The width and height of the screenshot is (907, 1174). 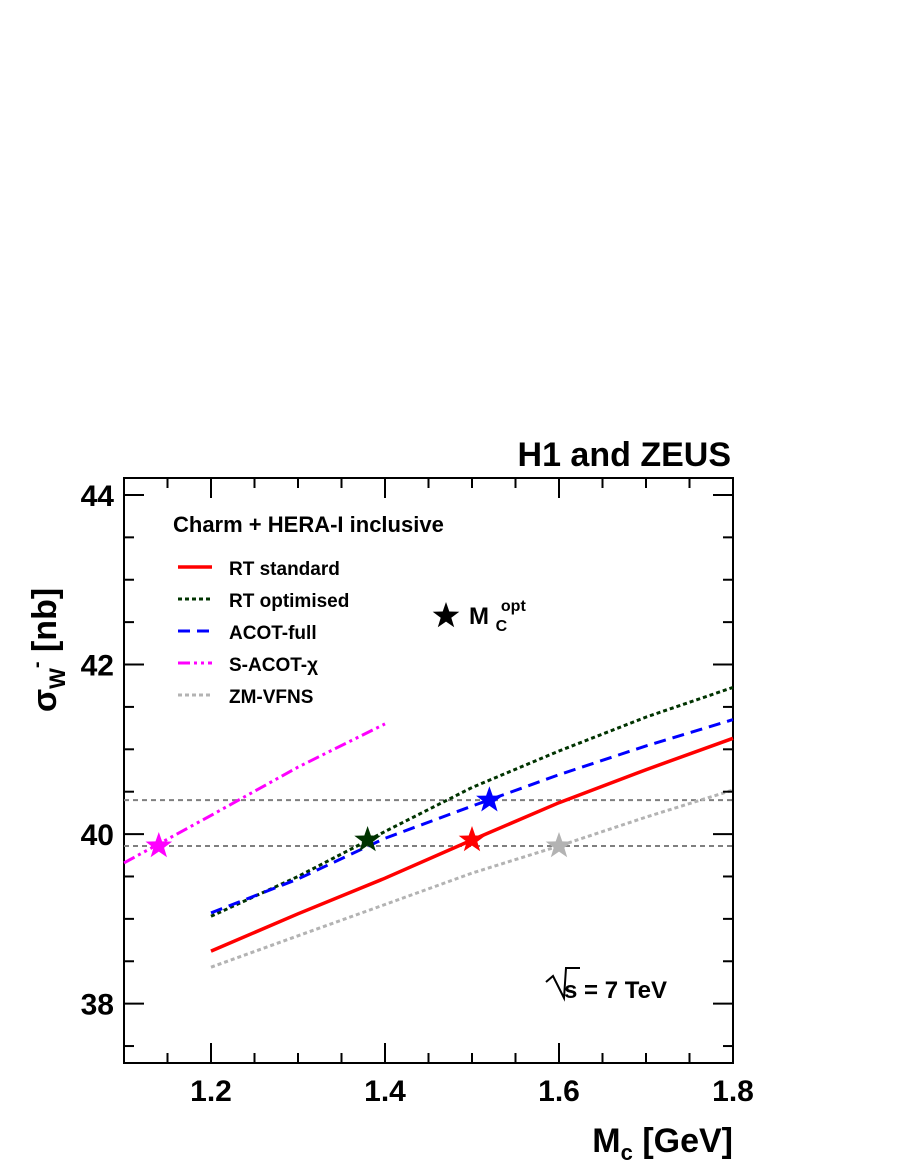 I want to click on energy-label: s = 7 TeV, so click(x=606, y=985).